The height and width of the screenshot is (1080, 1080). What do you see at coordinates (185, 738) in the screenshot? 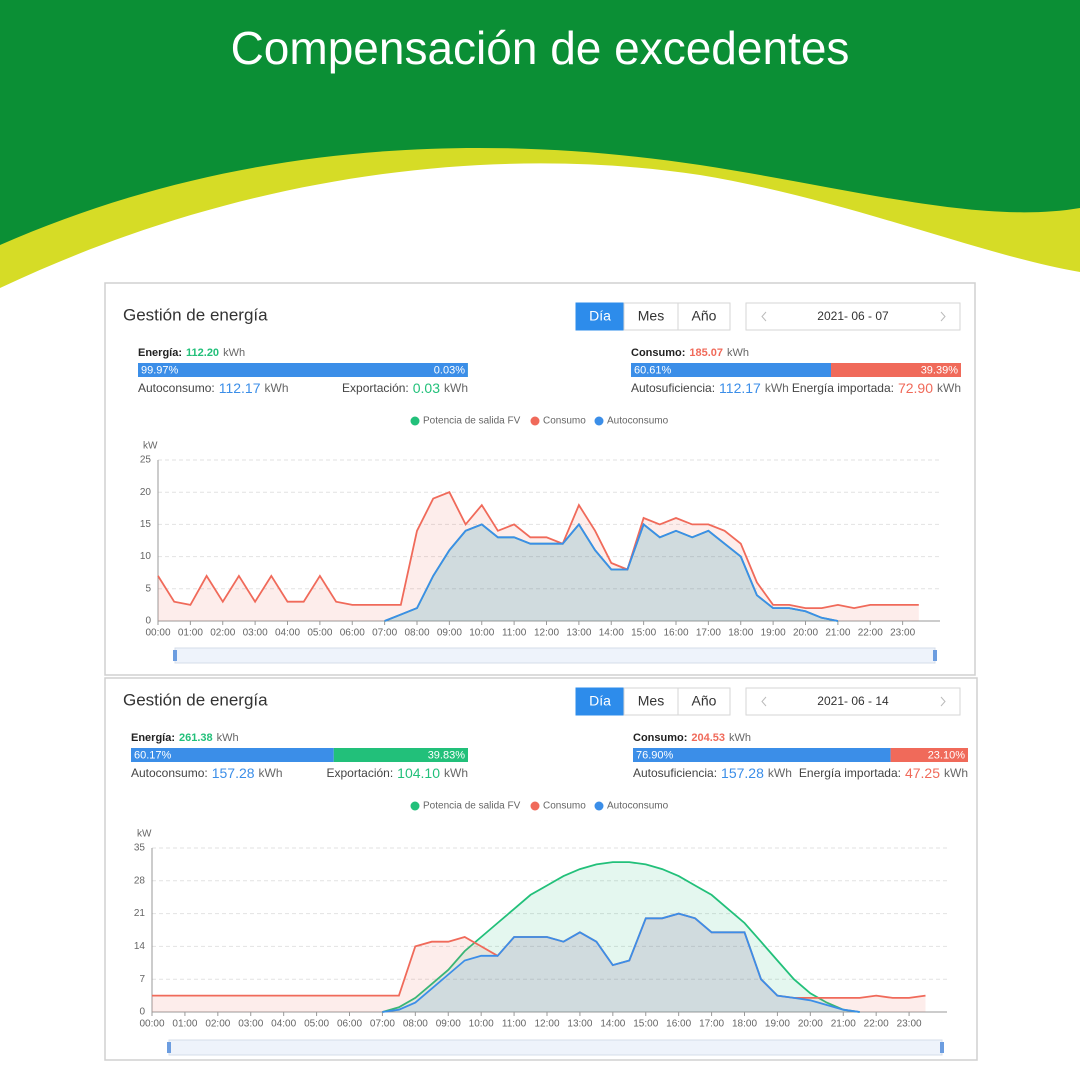
I see `energy-total: Energía: 261.38 kWh` at bounding box center [185, 738].